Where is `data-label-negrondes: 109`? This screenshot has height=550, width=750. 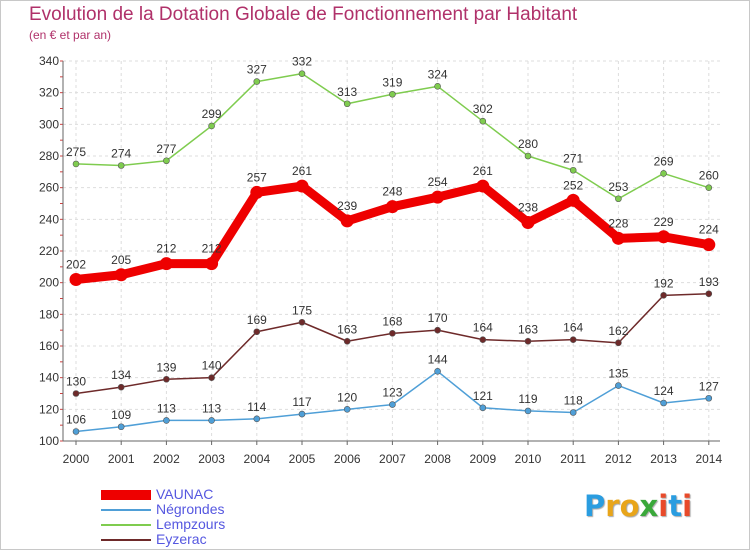 data-label-negrondes: 109 is located at coordinates (121, 415).